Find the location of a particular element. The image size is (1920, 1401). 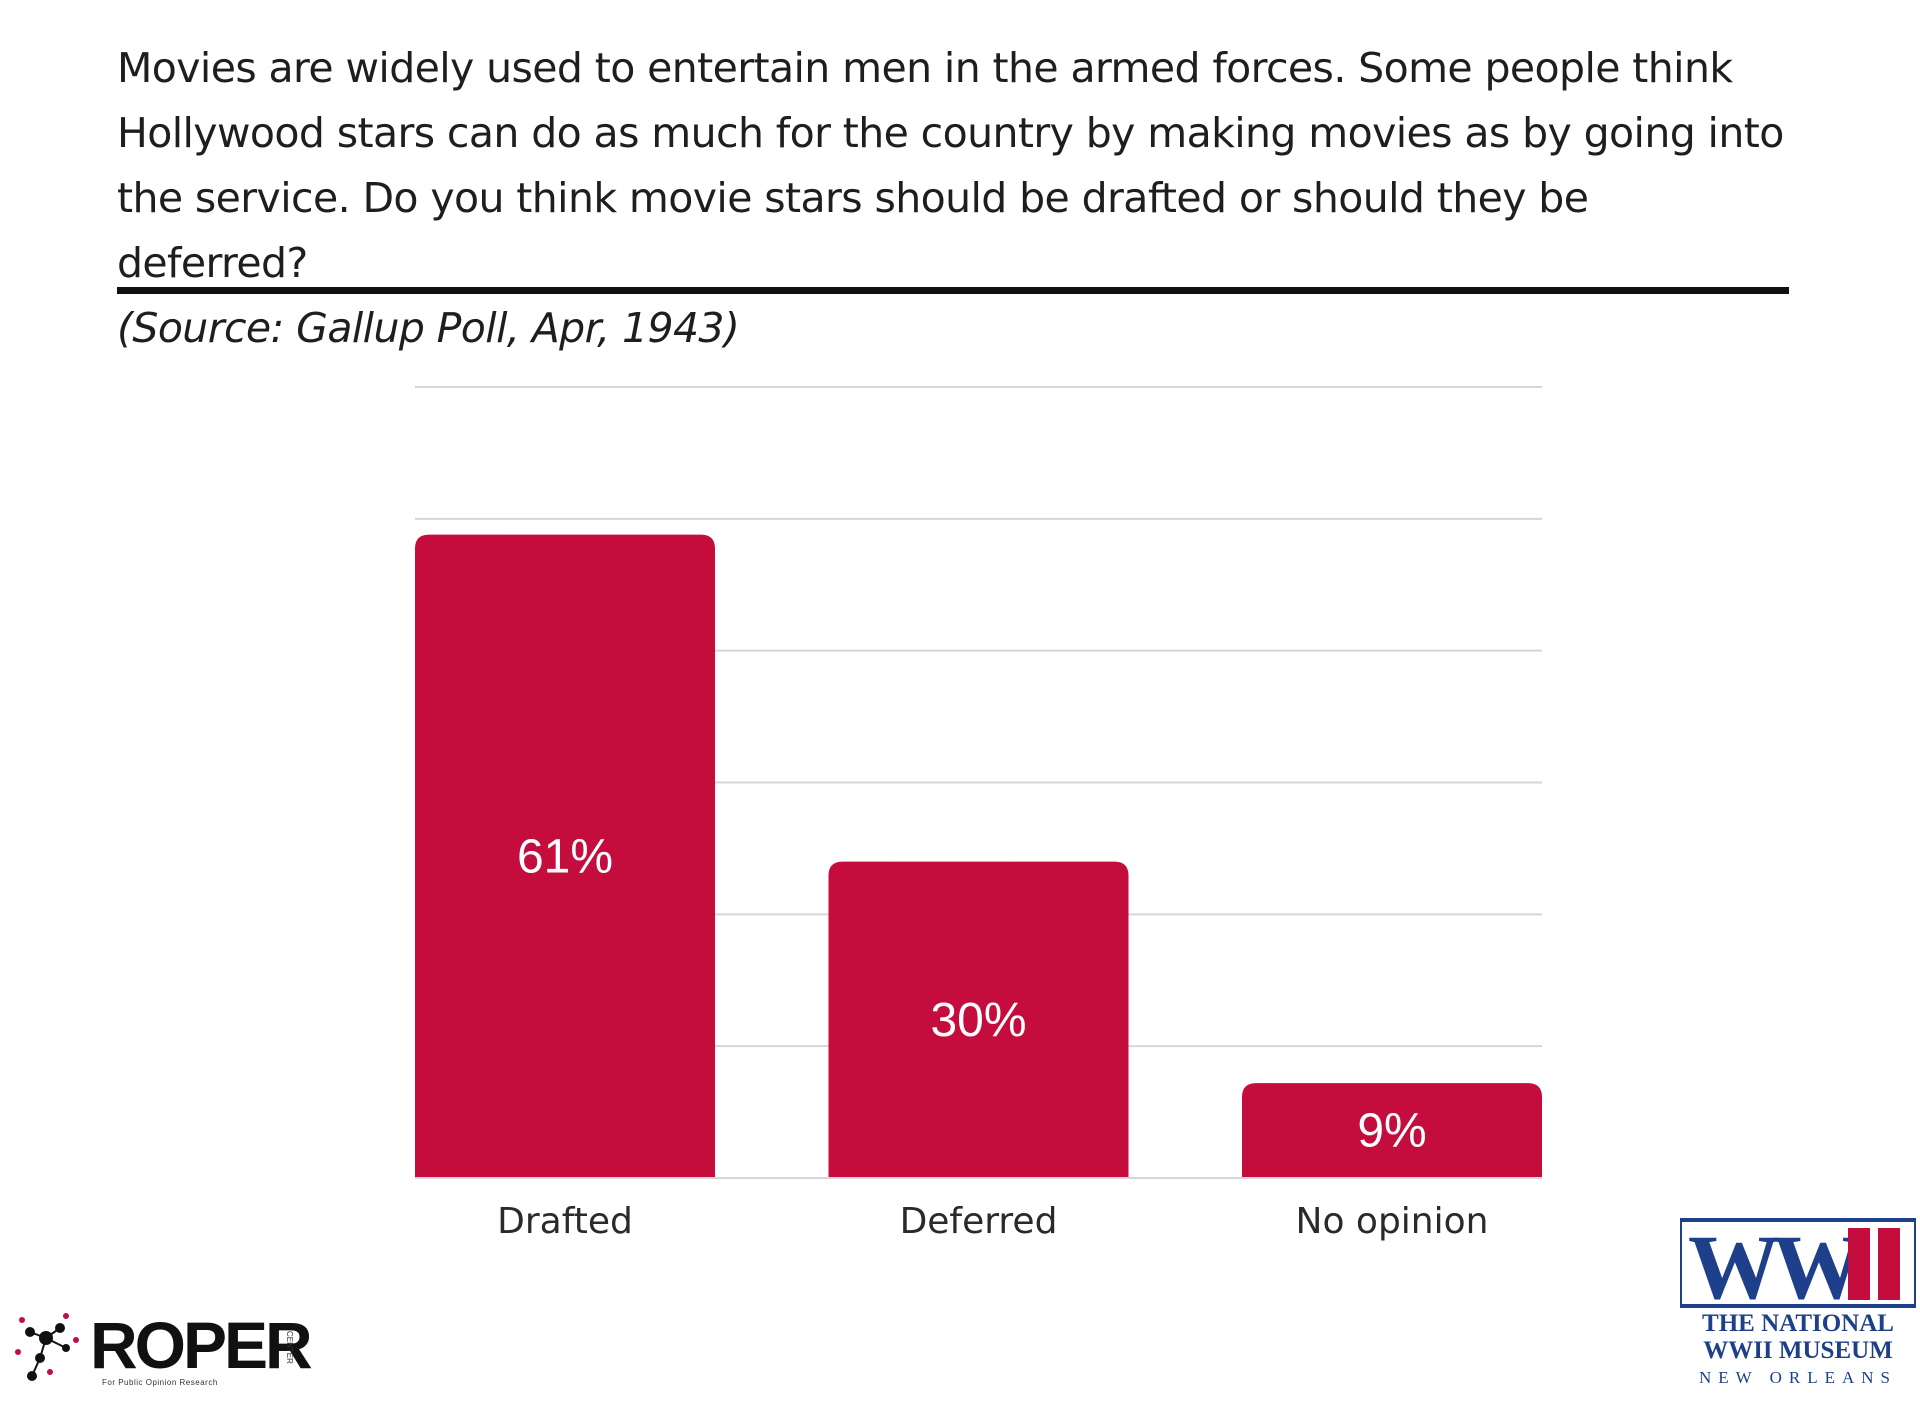

roper-tagline: For Public Opinion Research is located at coordinates (160, 1382).